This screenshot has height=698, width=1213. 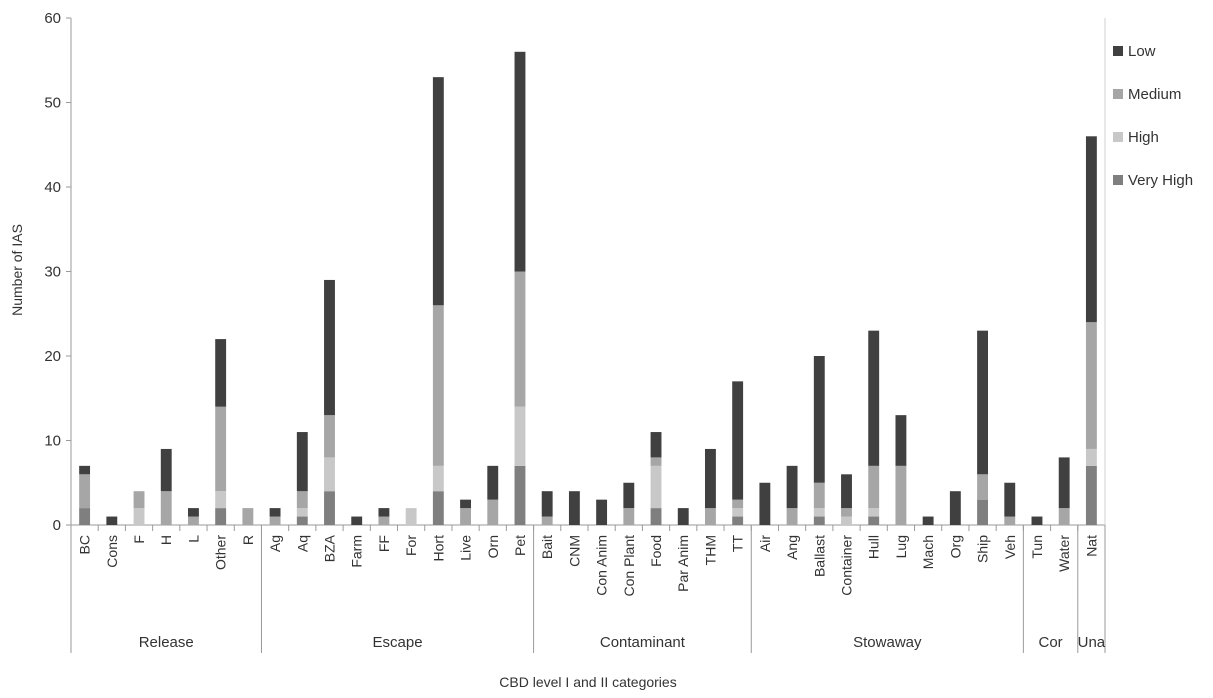 What do you see at coordinates (629, 566) in the screenshot?
I see `category-label: Con Plant` at bounding box center [629, 566].